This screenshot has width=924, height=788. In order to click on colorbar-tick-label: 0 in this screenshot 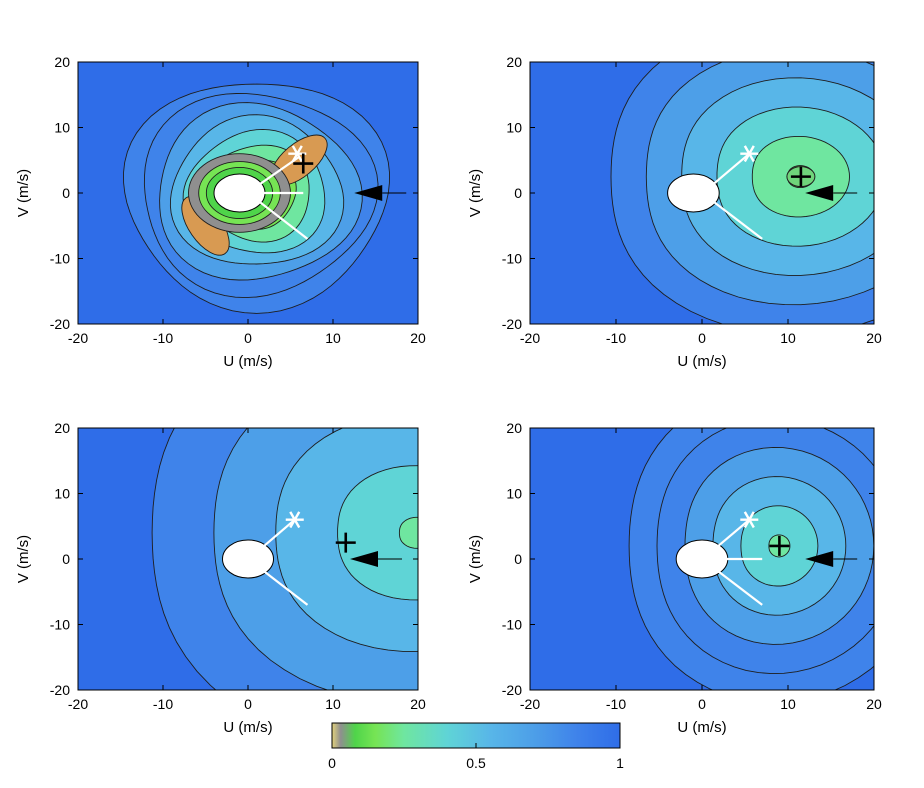, I will do `click(332, 763)`.